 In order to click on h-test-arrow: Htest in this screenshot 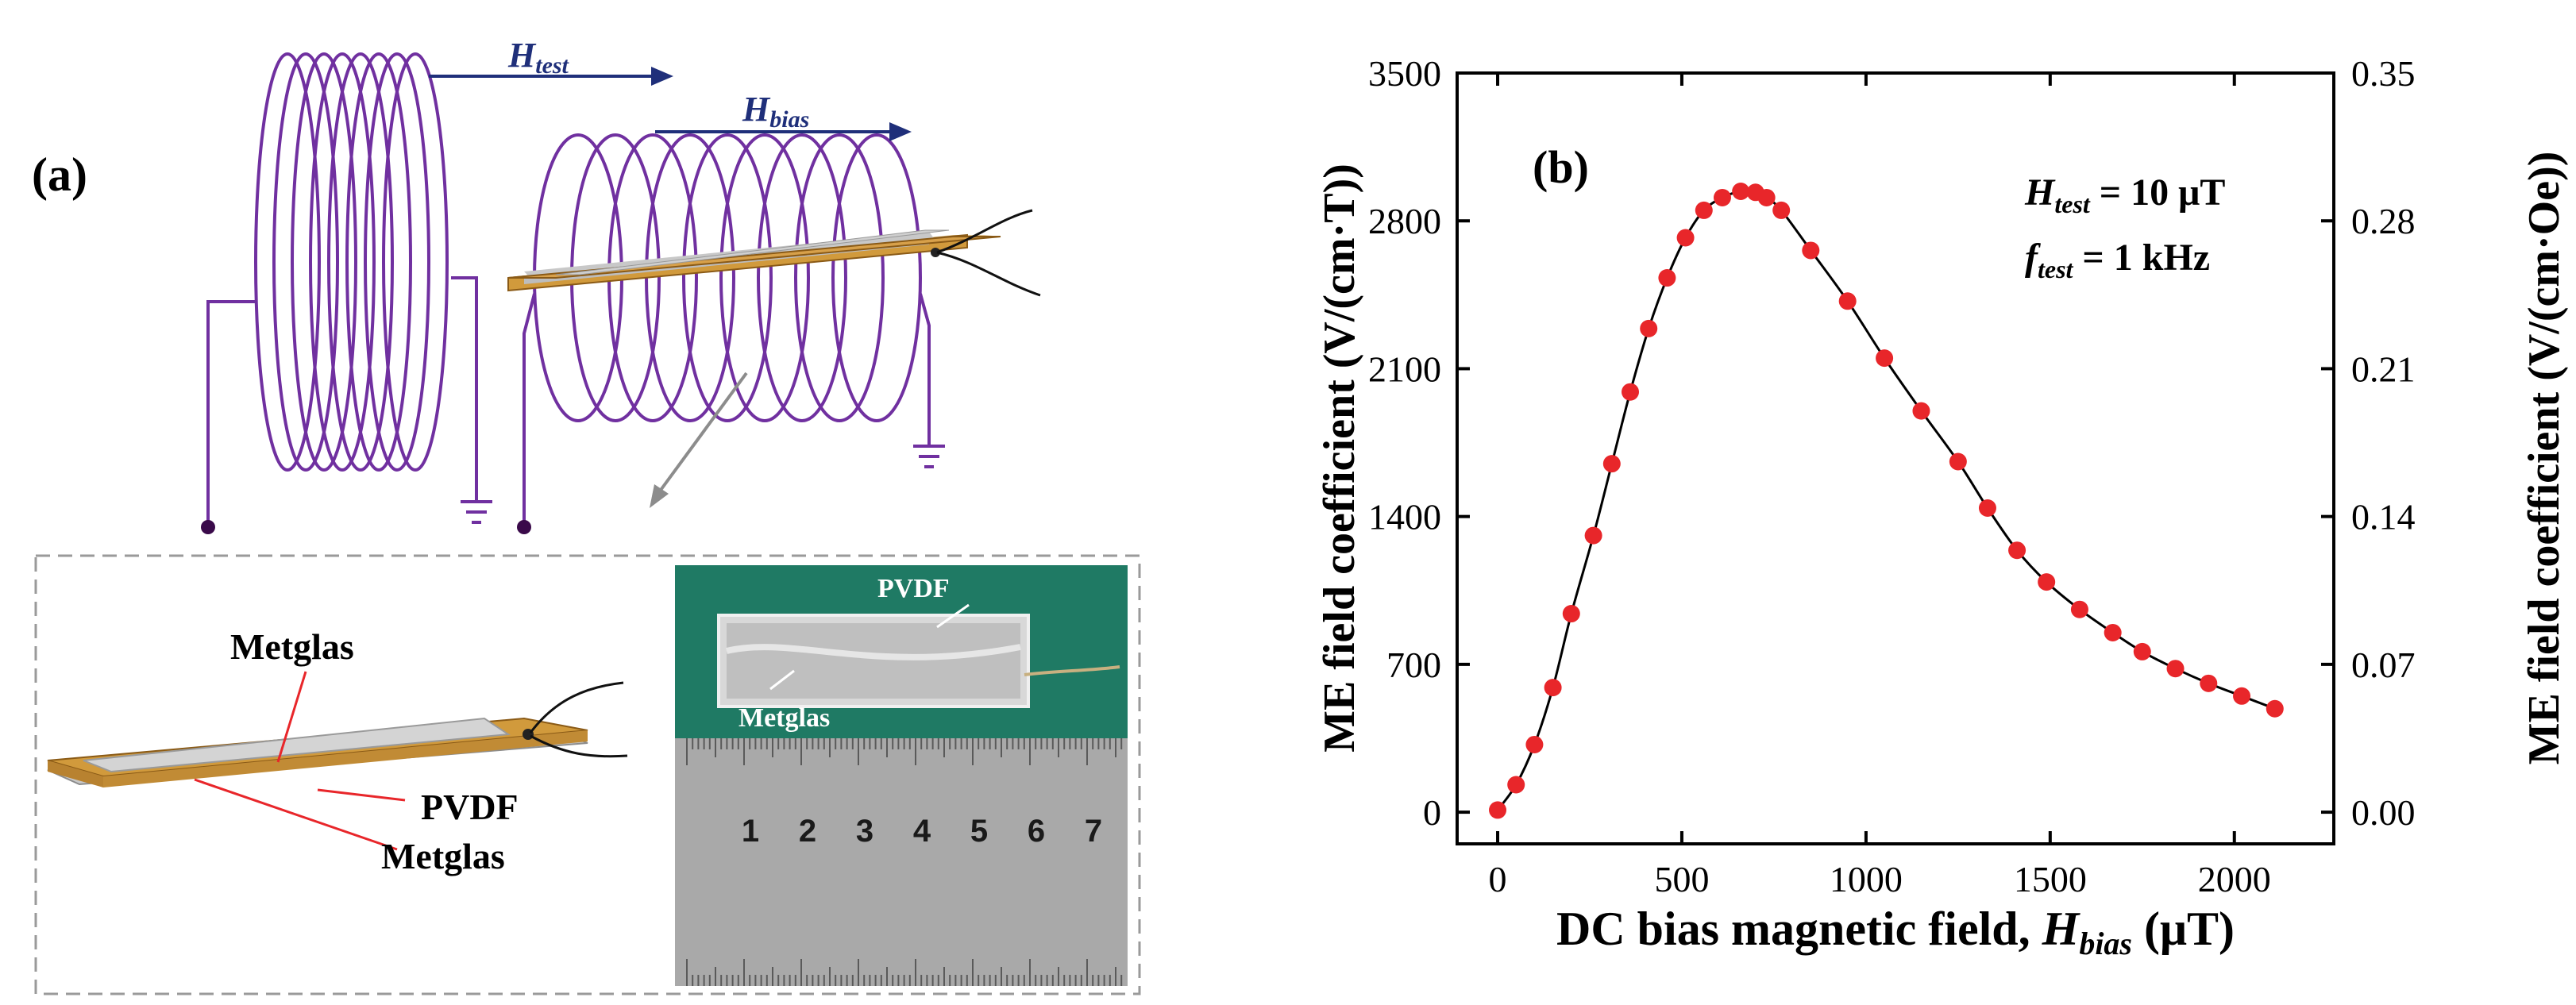, I will do `click(551, 61)`.